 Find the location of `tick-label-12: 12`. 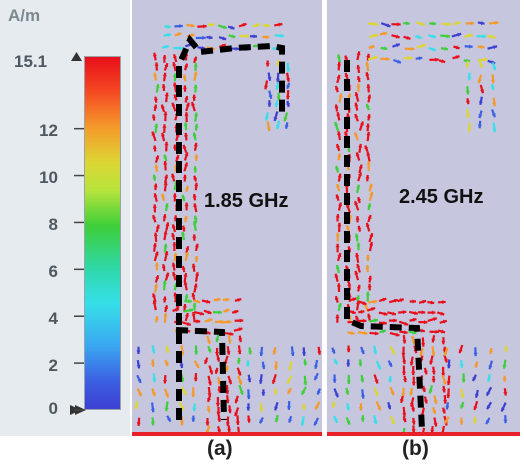

tick-label-12: 12 is located at coordinates (48, 130).